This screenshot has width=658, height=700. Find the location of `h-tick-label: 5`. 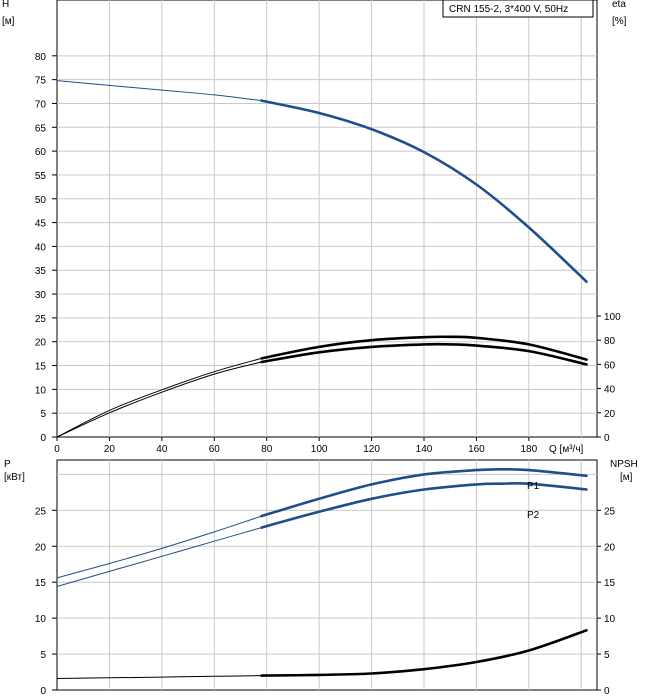

h-tick-label: 5 is located at coordinates (43, 414).